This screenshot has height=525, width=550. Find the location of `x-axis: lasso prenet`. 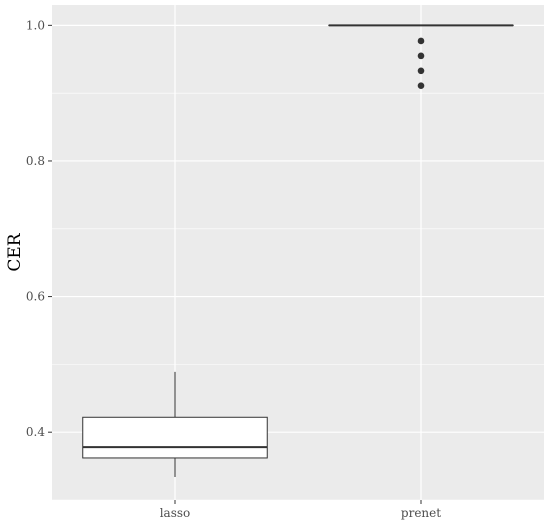

x-axis: lasso prenet is located at coordinates (300, 510).